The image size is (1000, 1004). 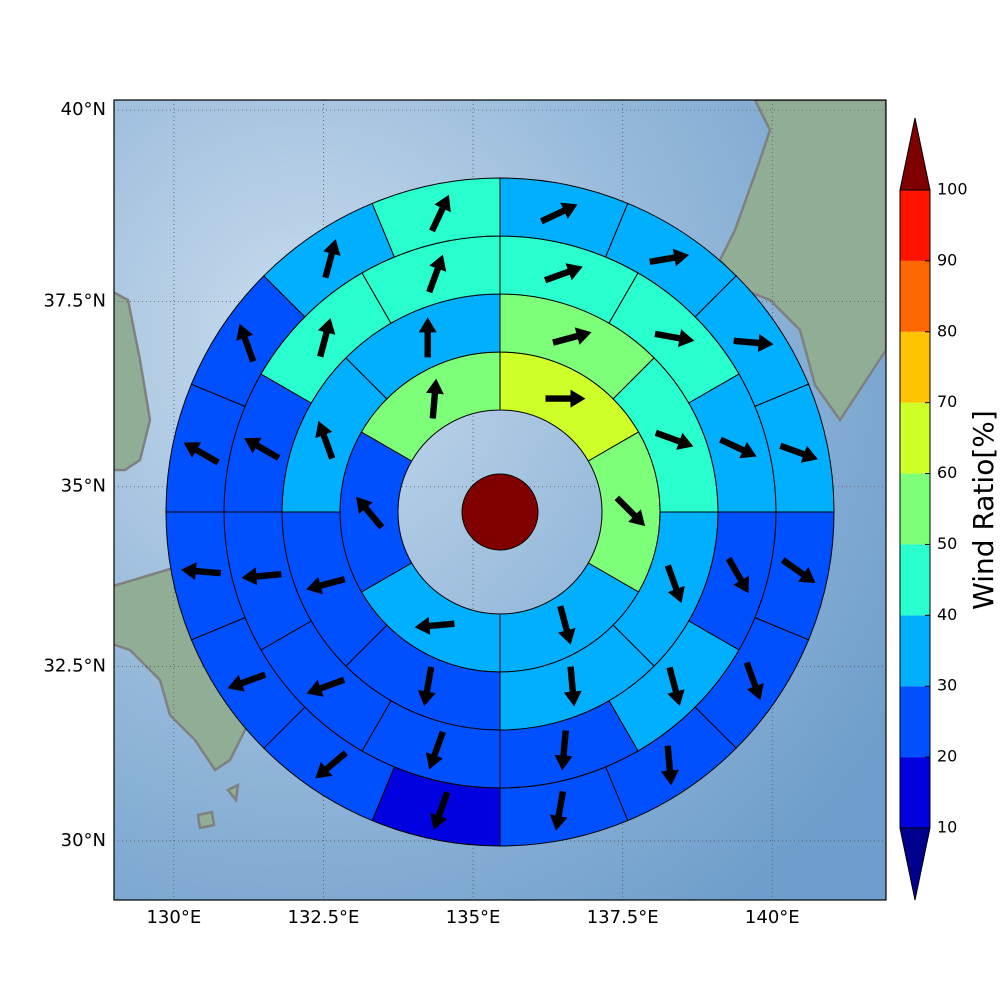 I want to click on colorbar-tick-label: 20, so click(x=947, y=756).